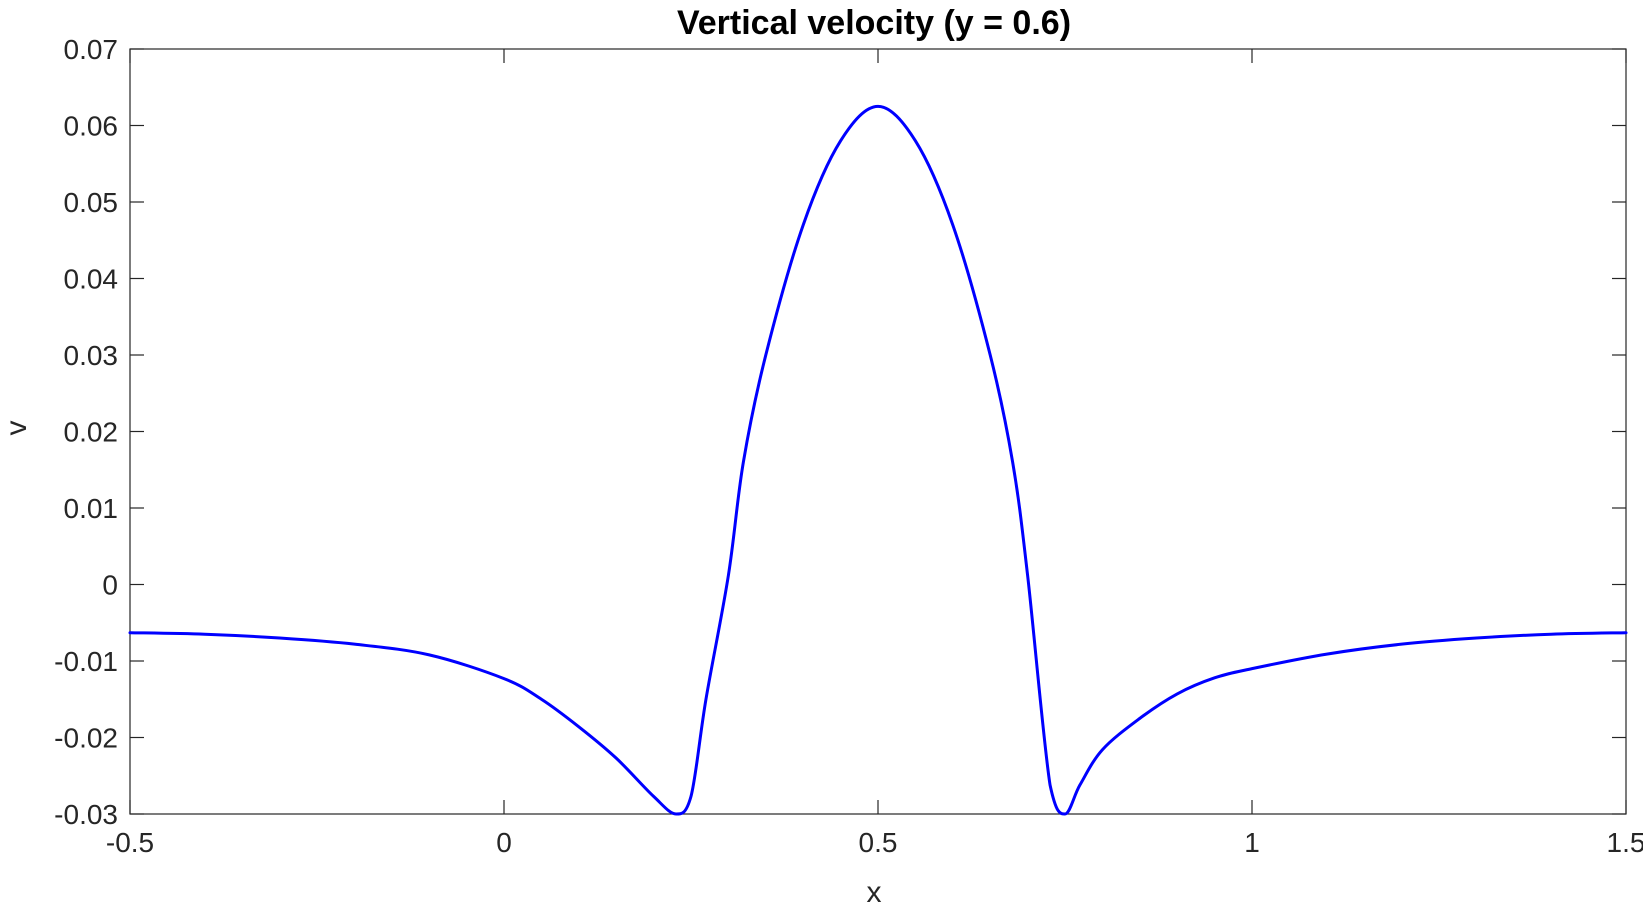  I want to click on x-axis-tick-labels: -0.5 0 0.5 1 1.5, so click(874, 842).